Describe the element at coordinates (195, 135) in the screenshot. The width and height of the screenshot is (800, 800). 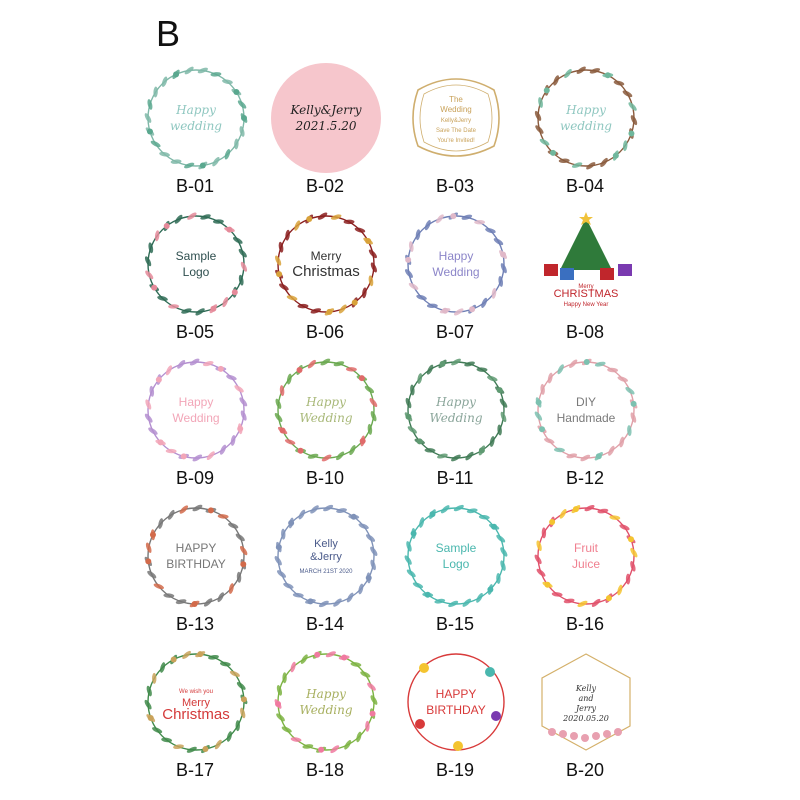
I see `sticker-item: Happy wedding B-01` at that location.